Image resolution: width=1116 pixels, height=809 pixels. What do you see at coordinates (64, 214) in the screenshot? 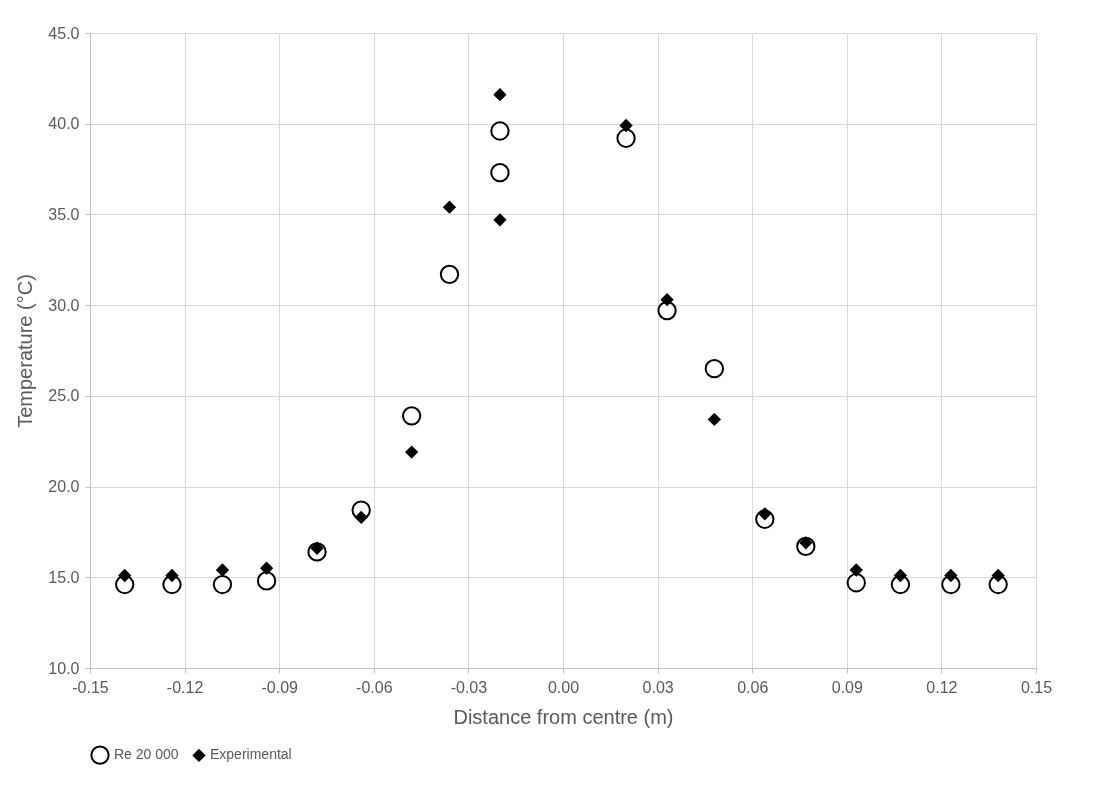
I see `y-tick-label: 35.0` at bounding box center [64, 214].